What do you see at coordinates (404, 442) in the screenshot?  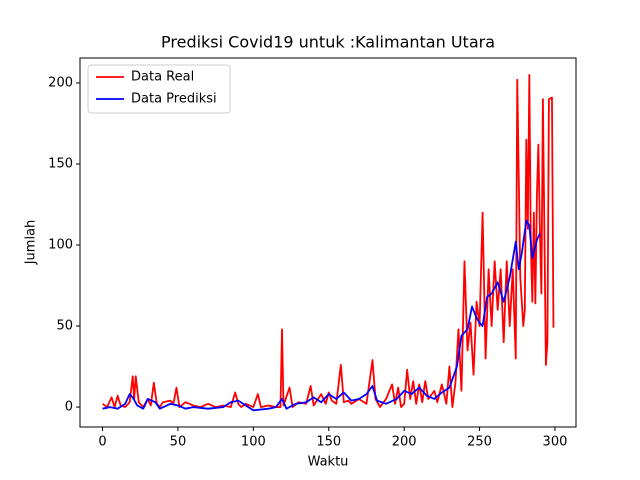 I see `x-tick-label: 200` at bounding box center [404, 442].